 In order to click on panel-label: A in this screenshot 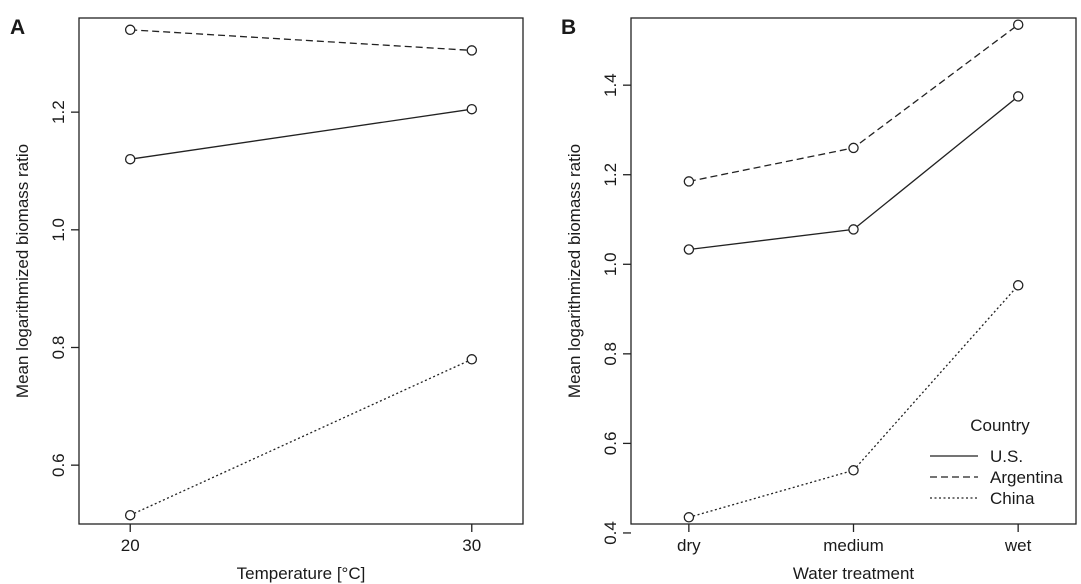, I will do `click(17, 27)`.